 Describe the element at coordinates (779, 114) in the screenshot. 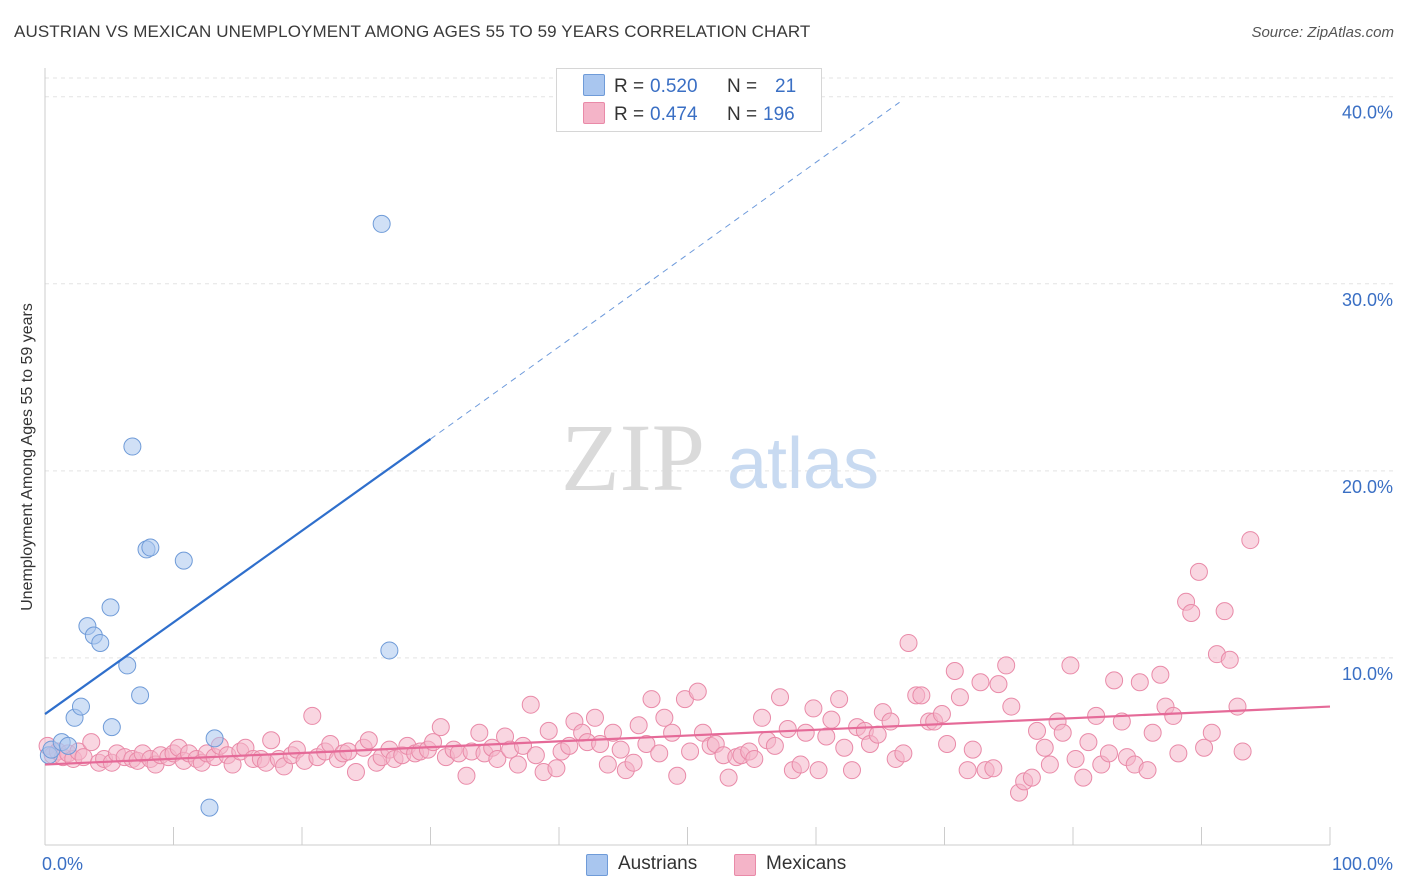

I see `n-value: 196` at that location.